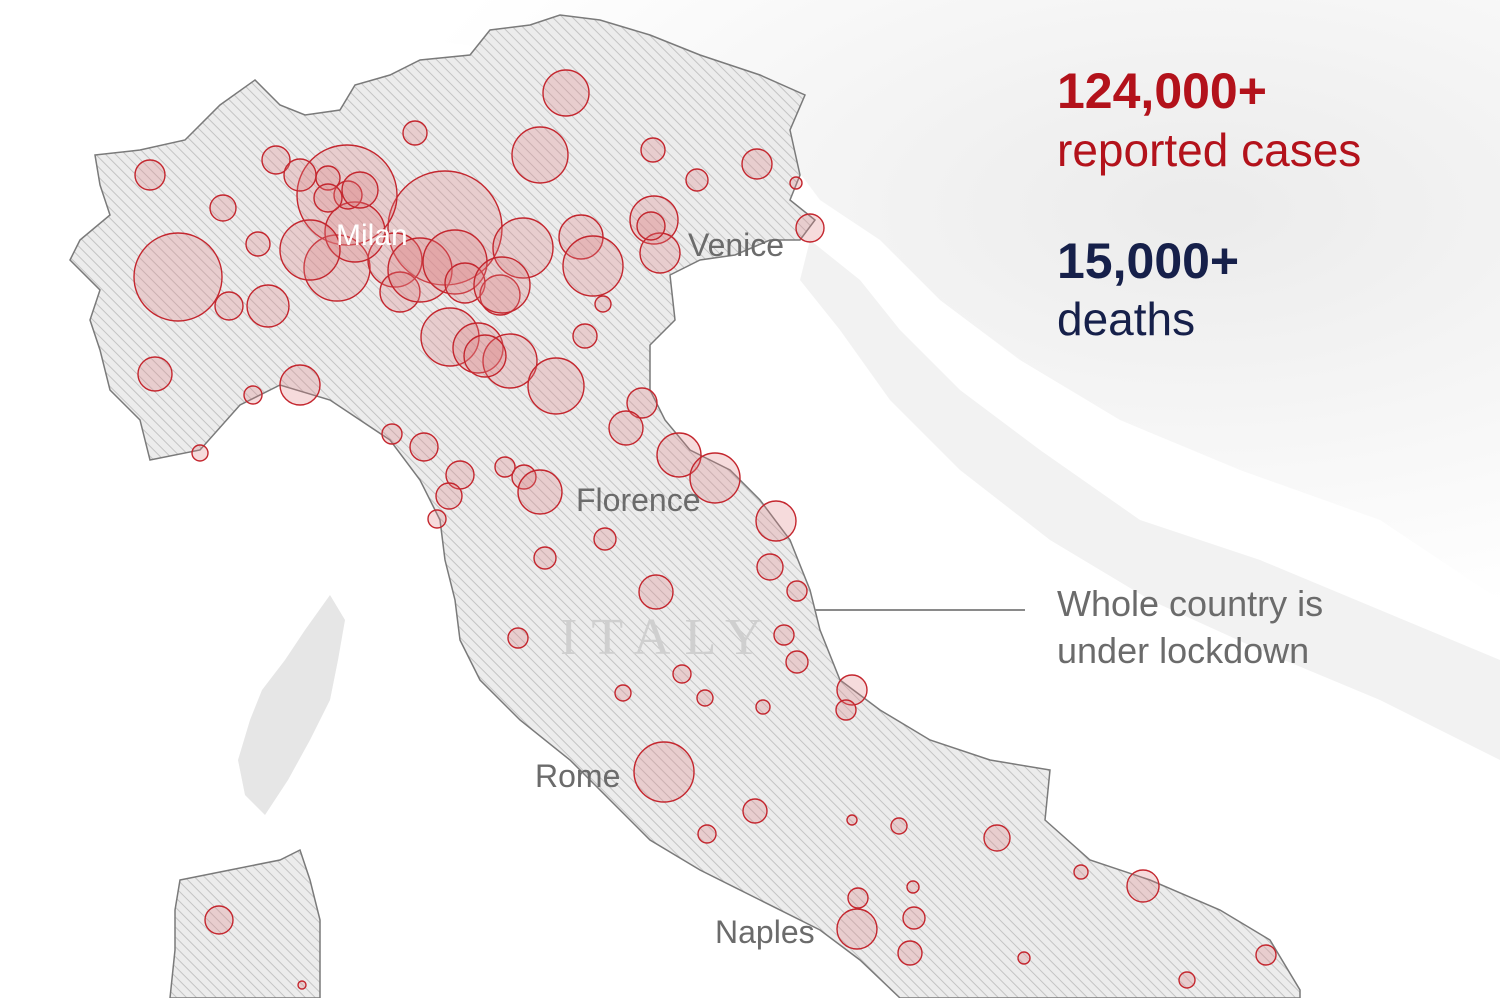 The image size is (1500, 998). I want to click on cases-count: 124,000+, so click(1162, 91).